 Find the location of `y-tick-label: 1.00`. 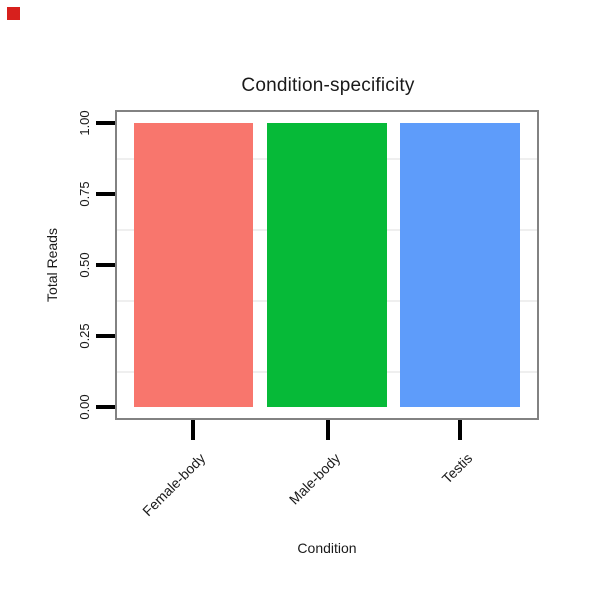

y-tick-label: 1.00 is located at coordinates (84, 123).